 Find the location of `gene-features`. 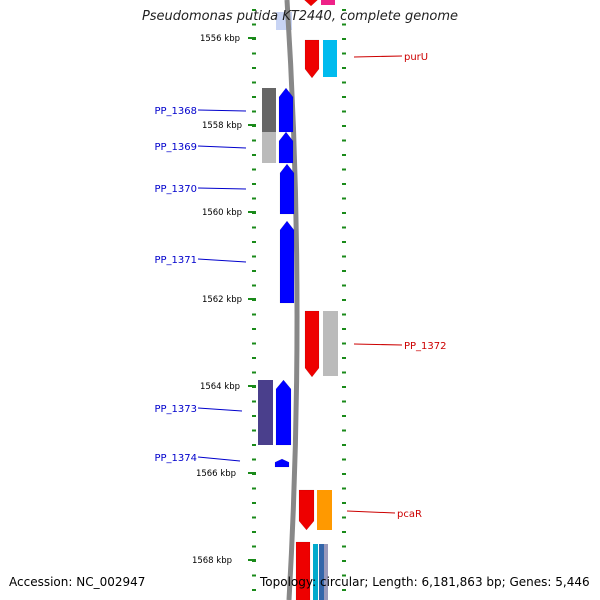

gene-features is located at coordinates (298, 300).